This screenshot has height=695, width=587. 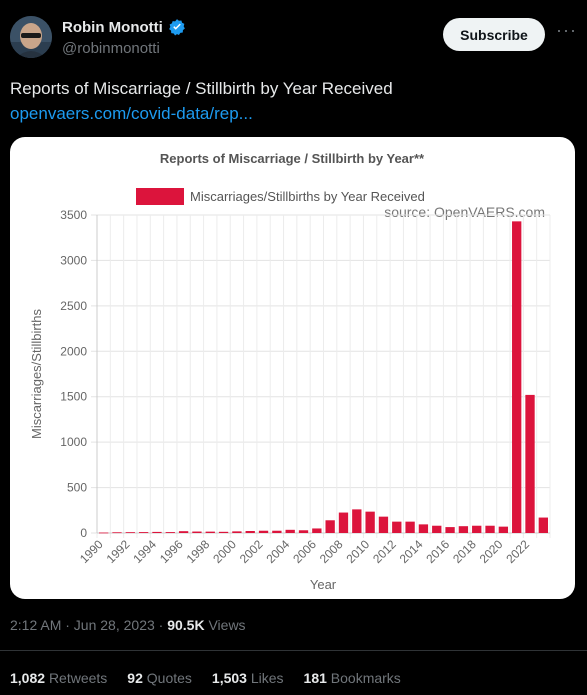 What do you see at coordinates (78, 678) in the screenshot?
I see `retweets-label: Retweets` at bounding box center [78, 678].